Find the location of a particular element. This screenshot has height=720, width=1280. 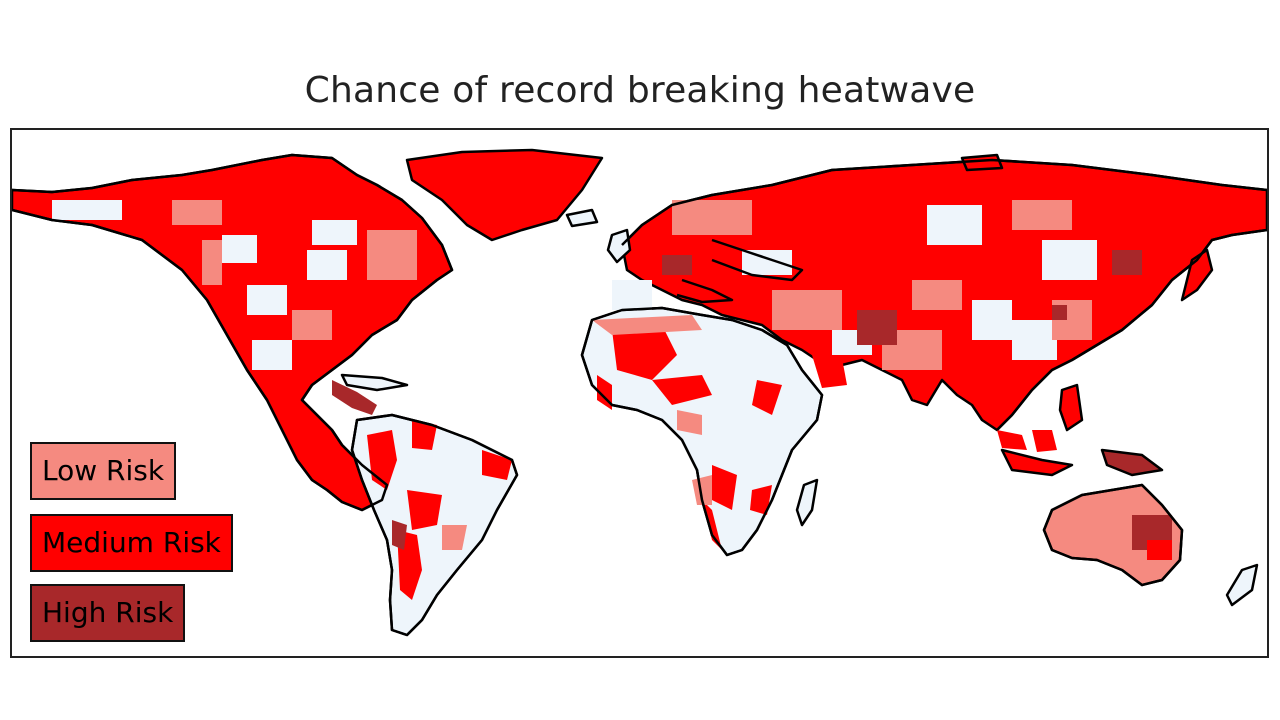

indonesia is located at coordinates (1037, 462).